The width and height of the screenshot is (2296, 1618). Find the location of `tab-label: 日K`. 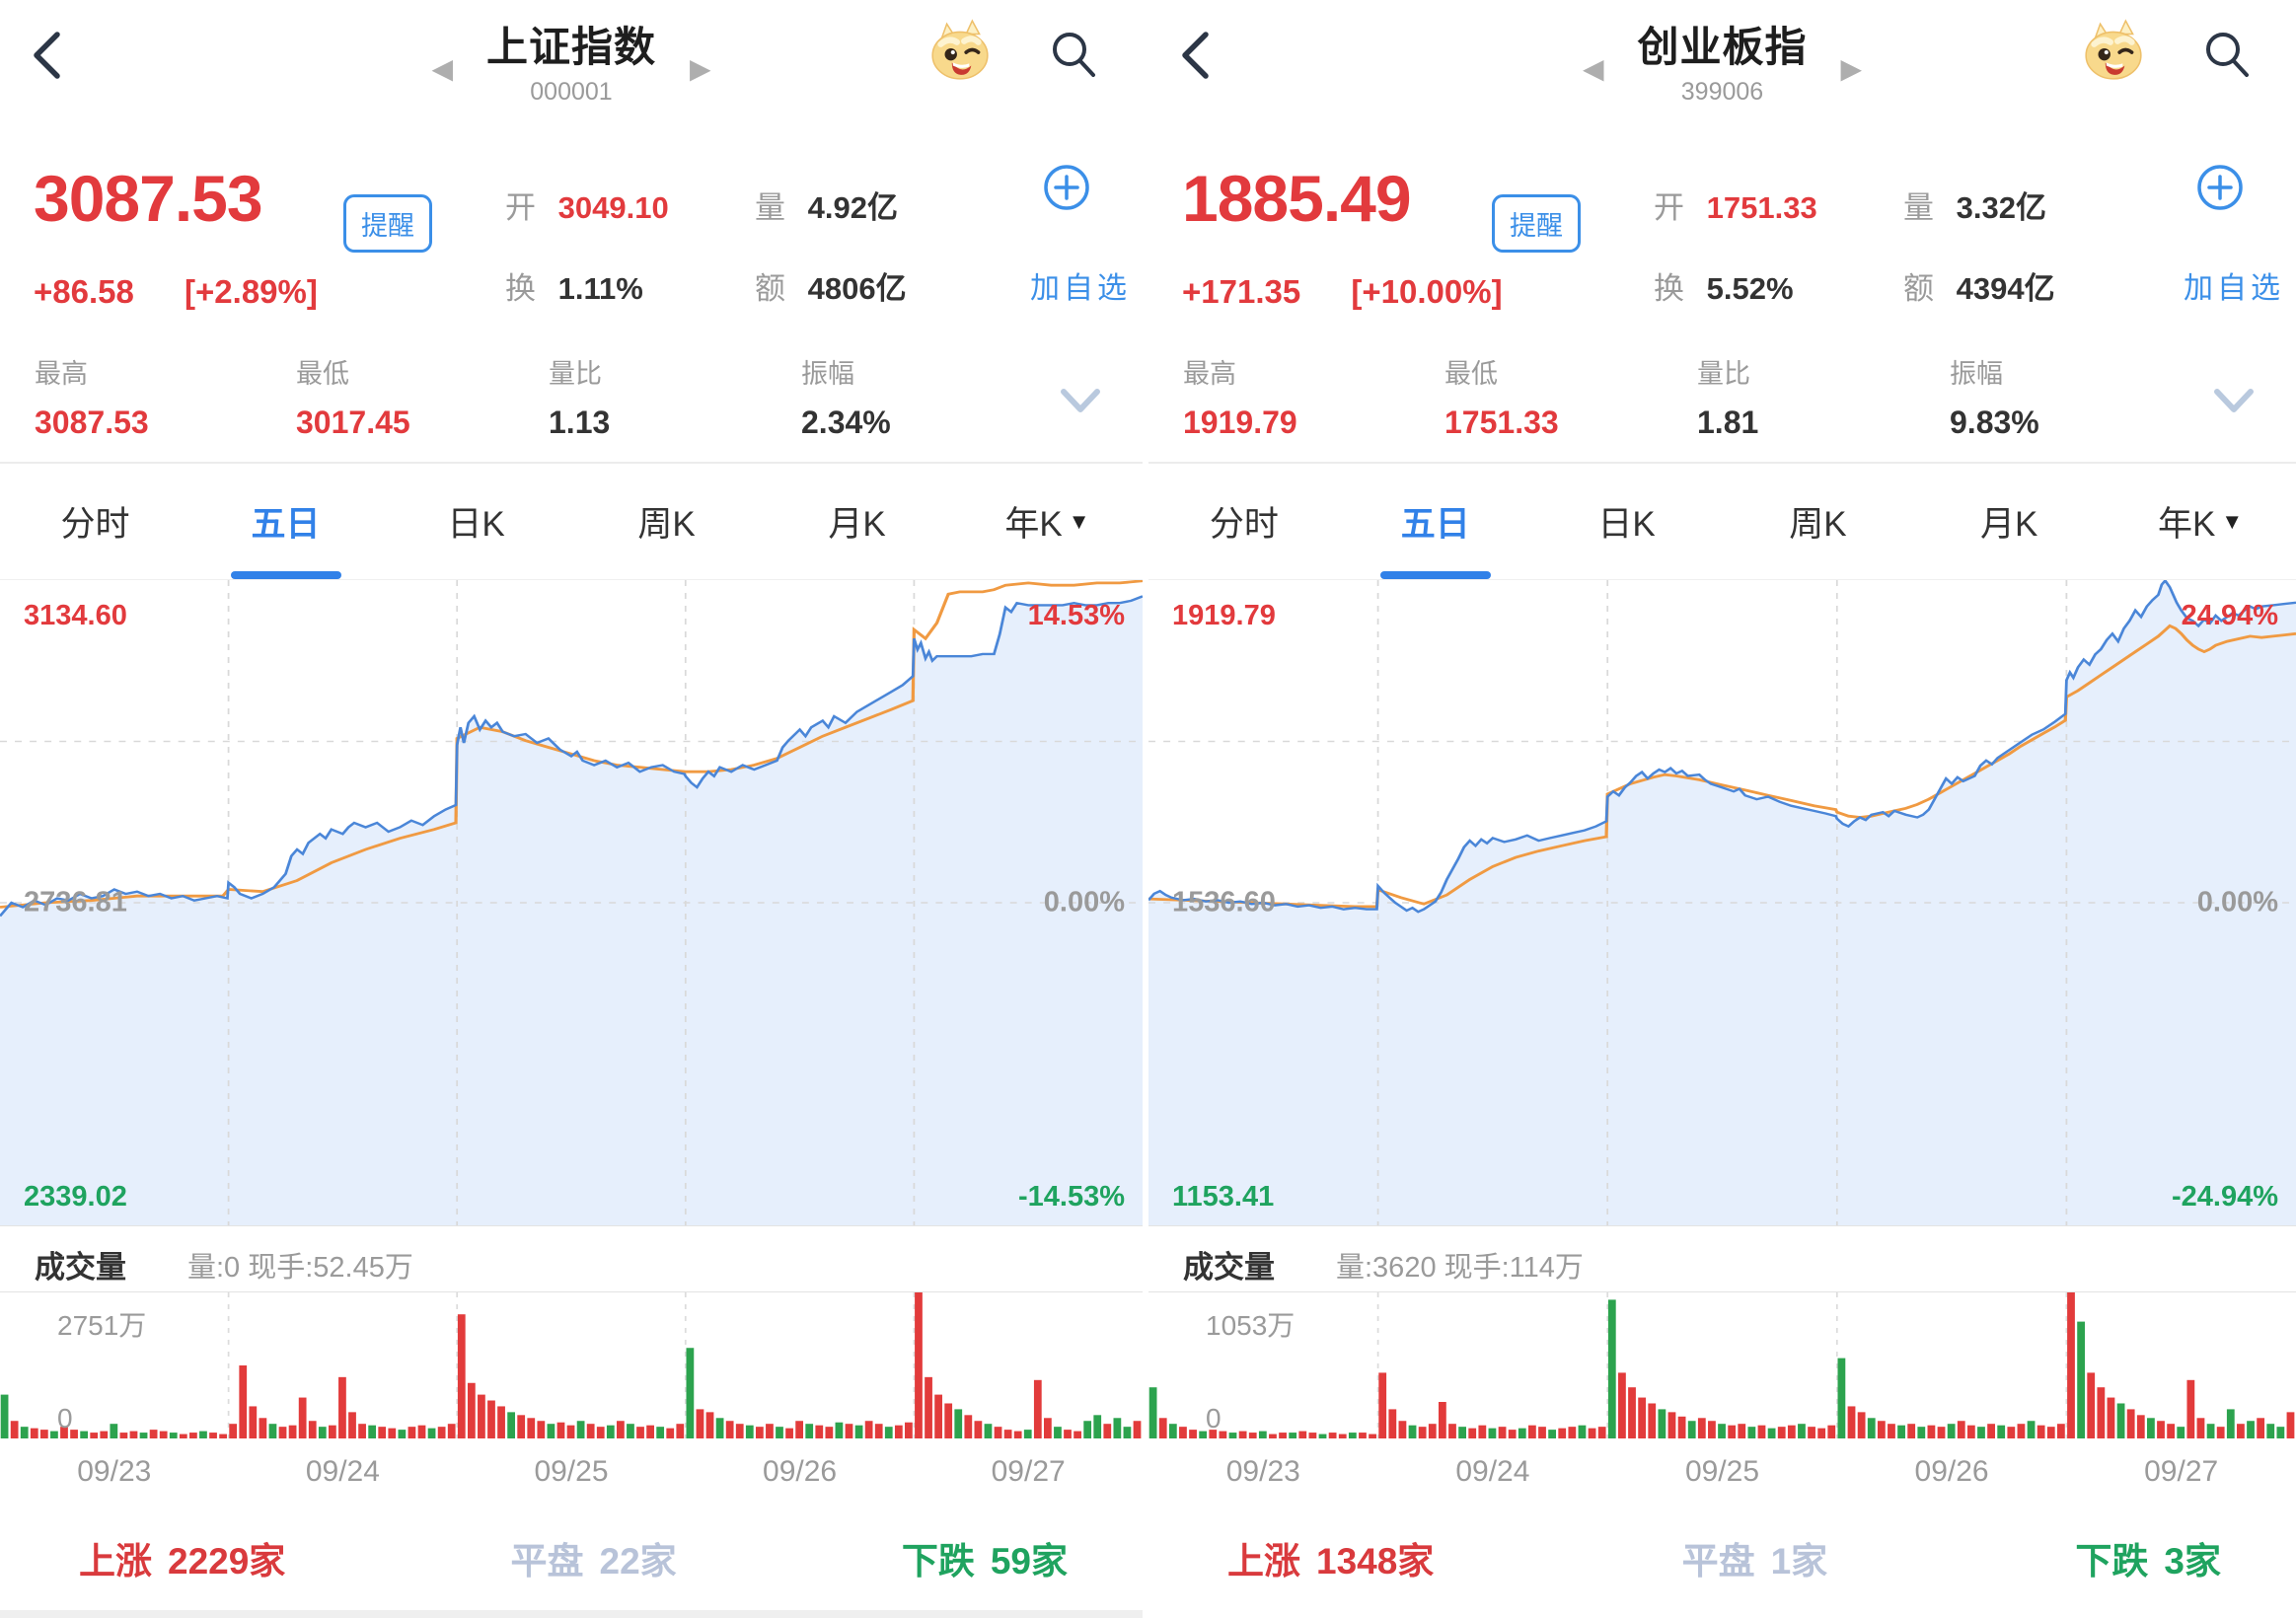

tab-label: 日K is located at coordinates (476, 524).